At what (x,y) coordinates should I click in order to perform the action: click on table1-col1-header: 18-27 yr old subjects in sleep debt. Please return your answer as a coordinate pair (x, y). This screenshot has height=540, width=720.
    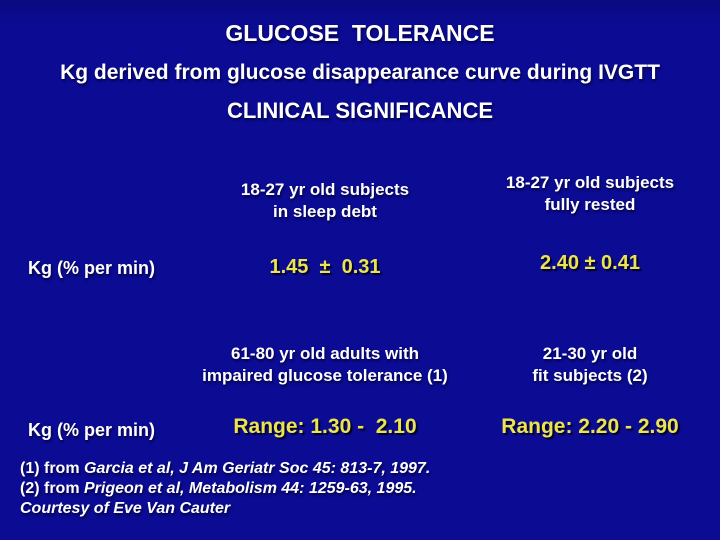
    Looking at the image, I should click on (325, 200).